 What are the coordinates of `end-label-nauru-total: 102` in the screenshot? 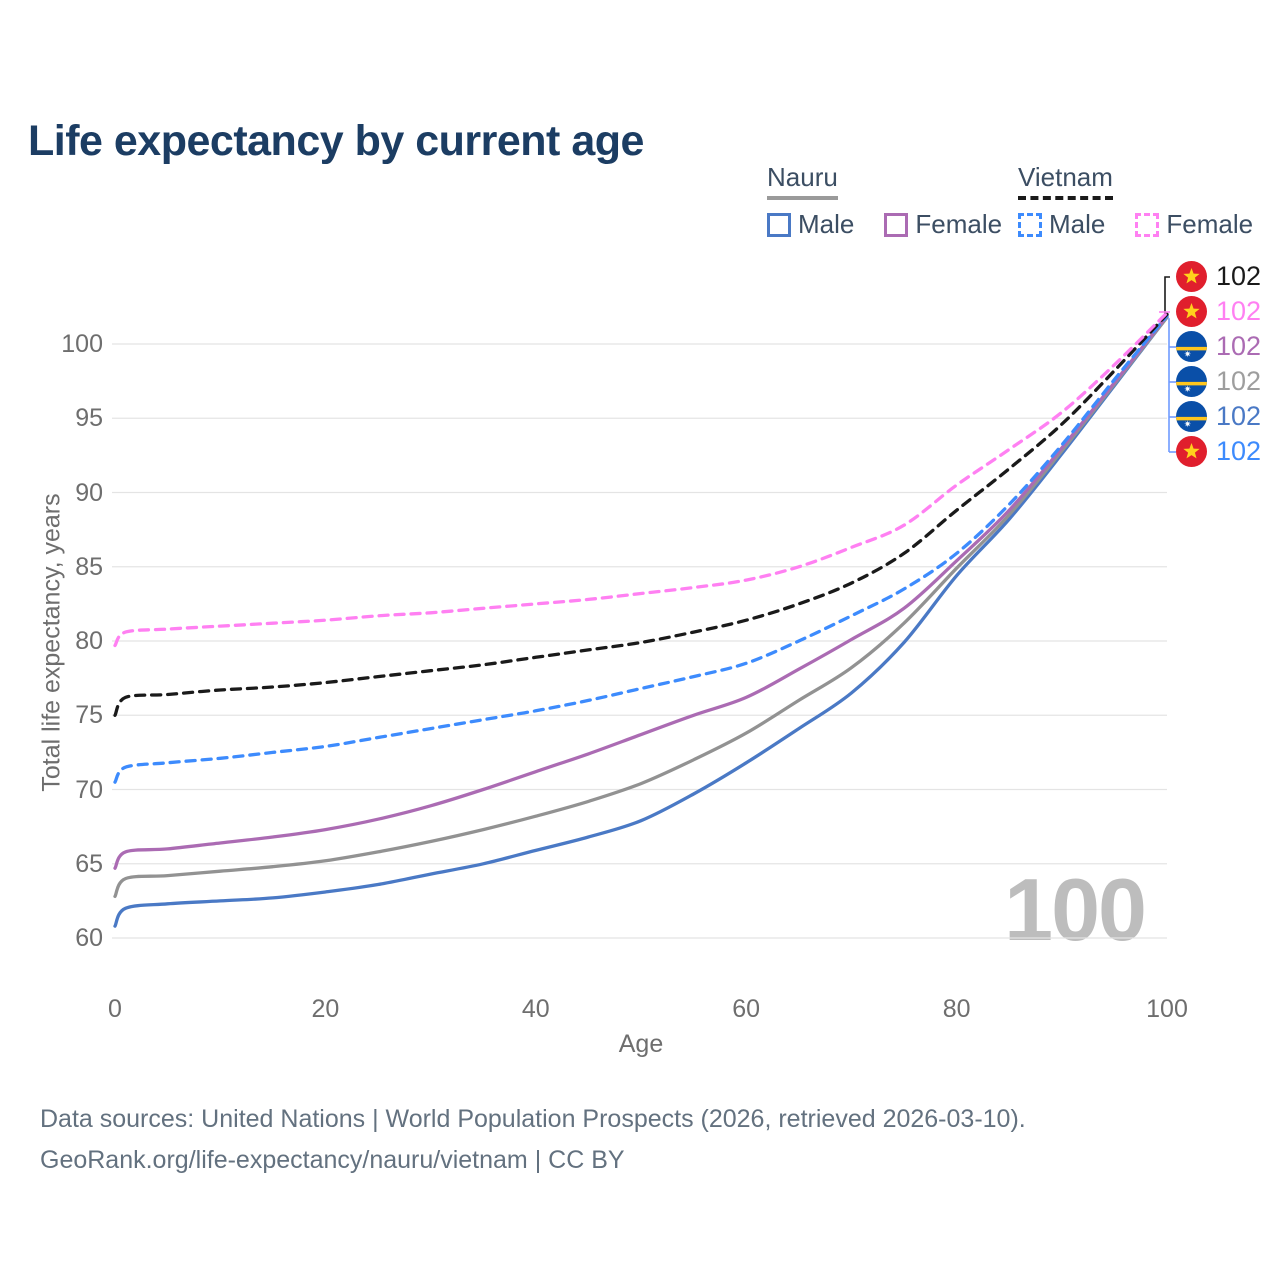 It's located at (1218, 381).